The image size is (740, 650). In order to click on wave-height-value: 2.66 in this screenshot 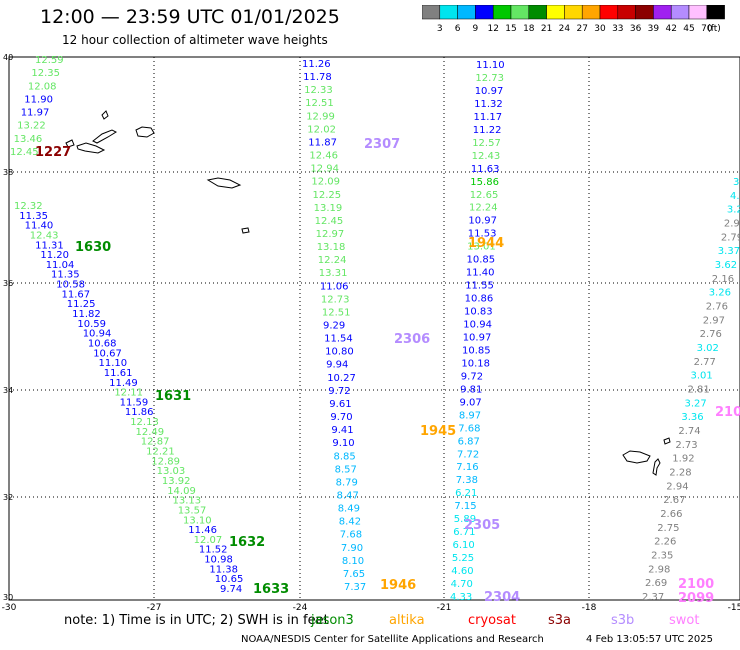, I will do `click(671, 514)`.